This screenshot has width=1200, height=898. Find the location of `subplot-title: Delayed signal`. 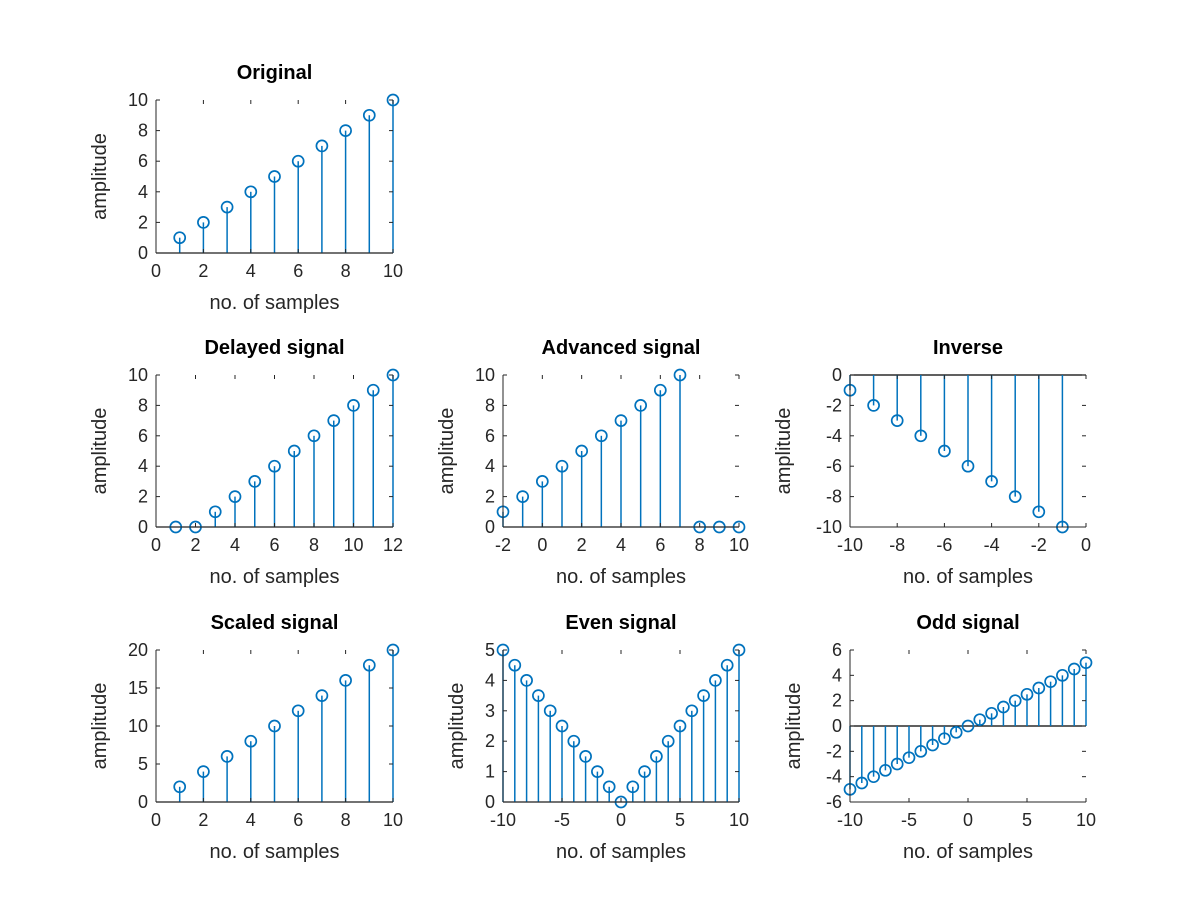

subplot-title: Delayed signal is located at coordinates (274, 348).